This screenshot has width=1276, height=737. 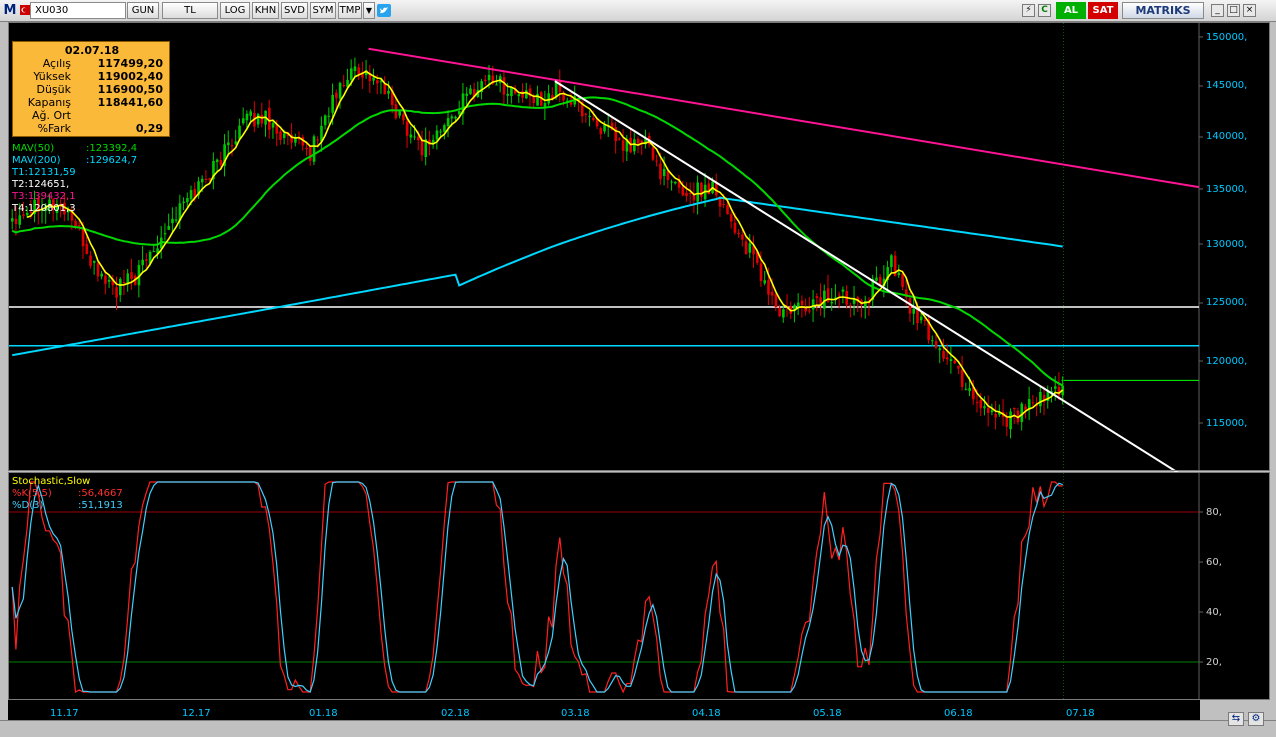 What do you see at coordinates (1233, 10) in the screenshot?
I see `maximize-icon: □` at bounding box center [1233, 10].